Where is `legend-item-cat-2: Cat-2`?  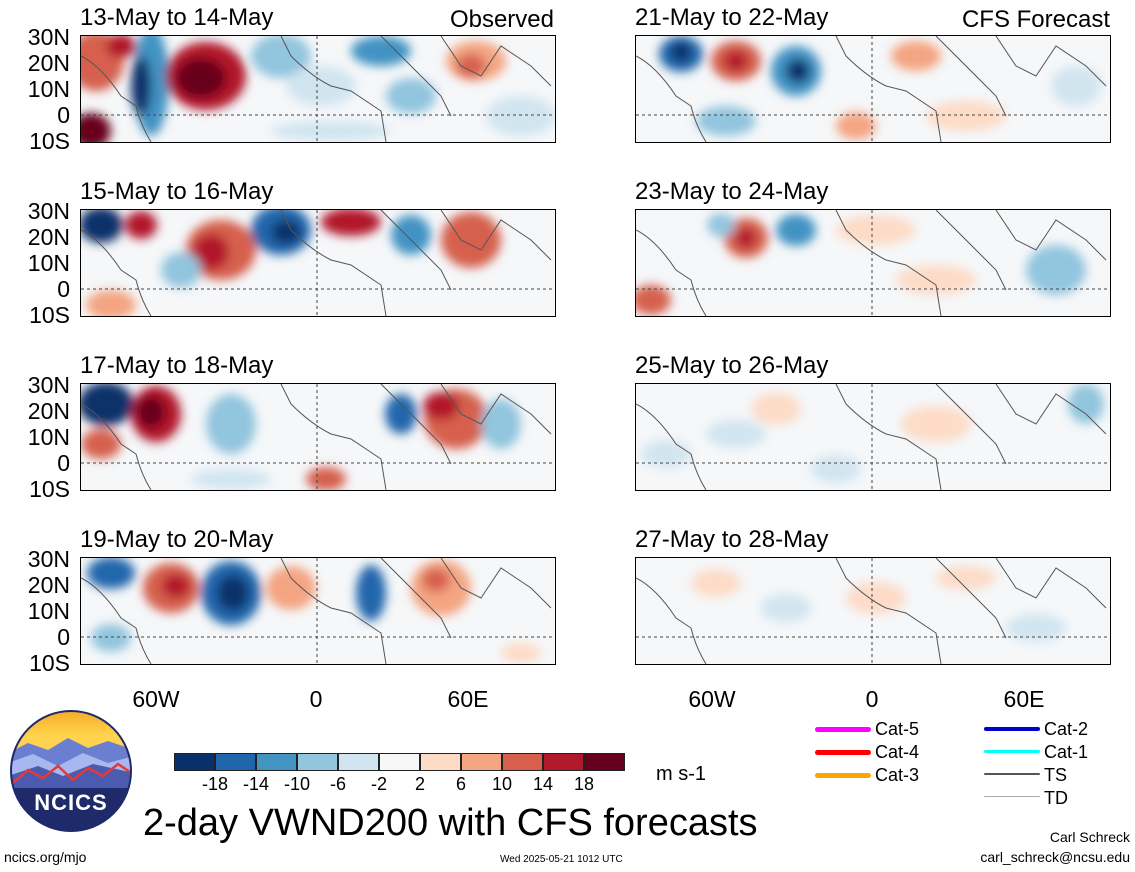
legend-item-cat-2: Cat-2 is located at coordinates (1044, 729).